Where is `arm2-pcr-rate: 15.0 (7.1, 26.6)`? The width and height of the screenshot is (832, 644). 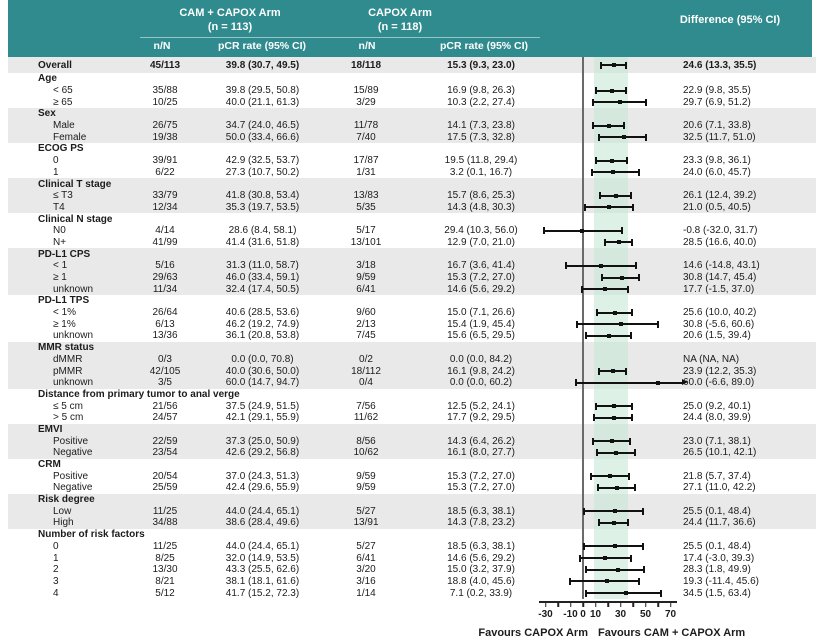 arm2-pcr-rate: 15.0 (7.1, 26.6) is located at coordinates (481, 313).